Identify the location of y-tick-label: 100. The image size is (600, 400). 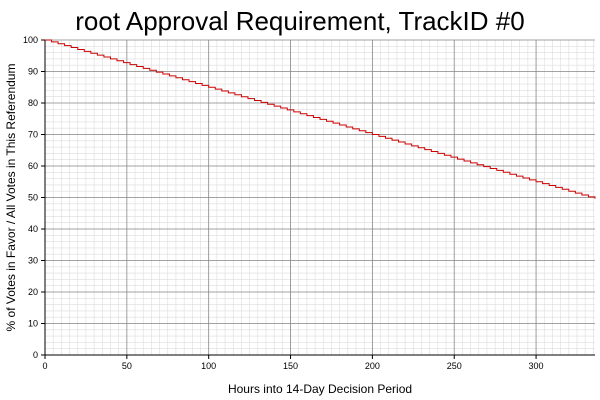
(30, 40).